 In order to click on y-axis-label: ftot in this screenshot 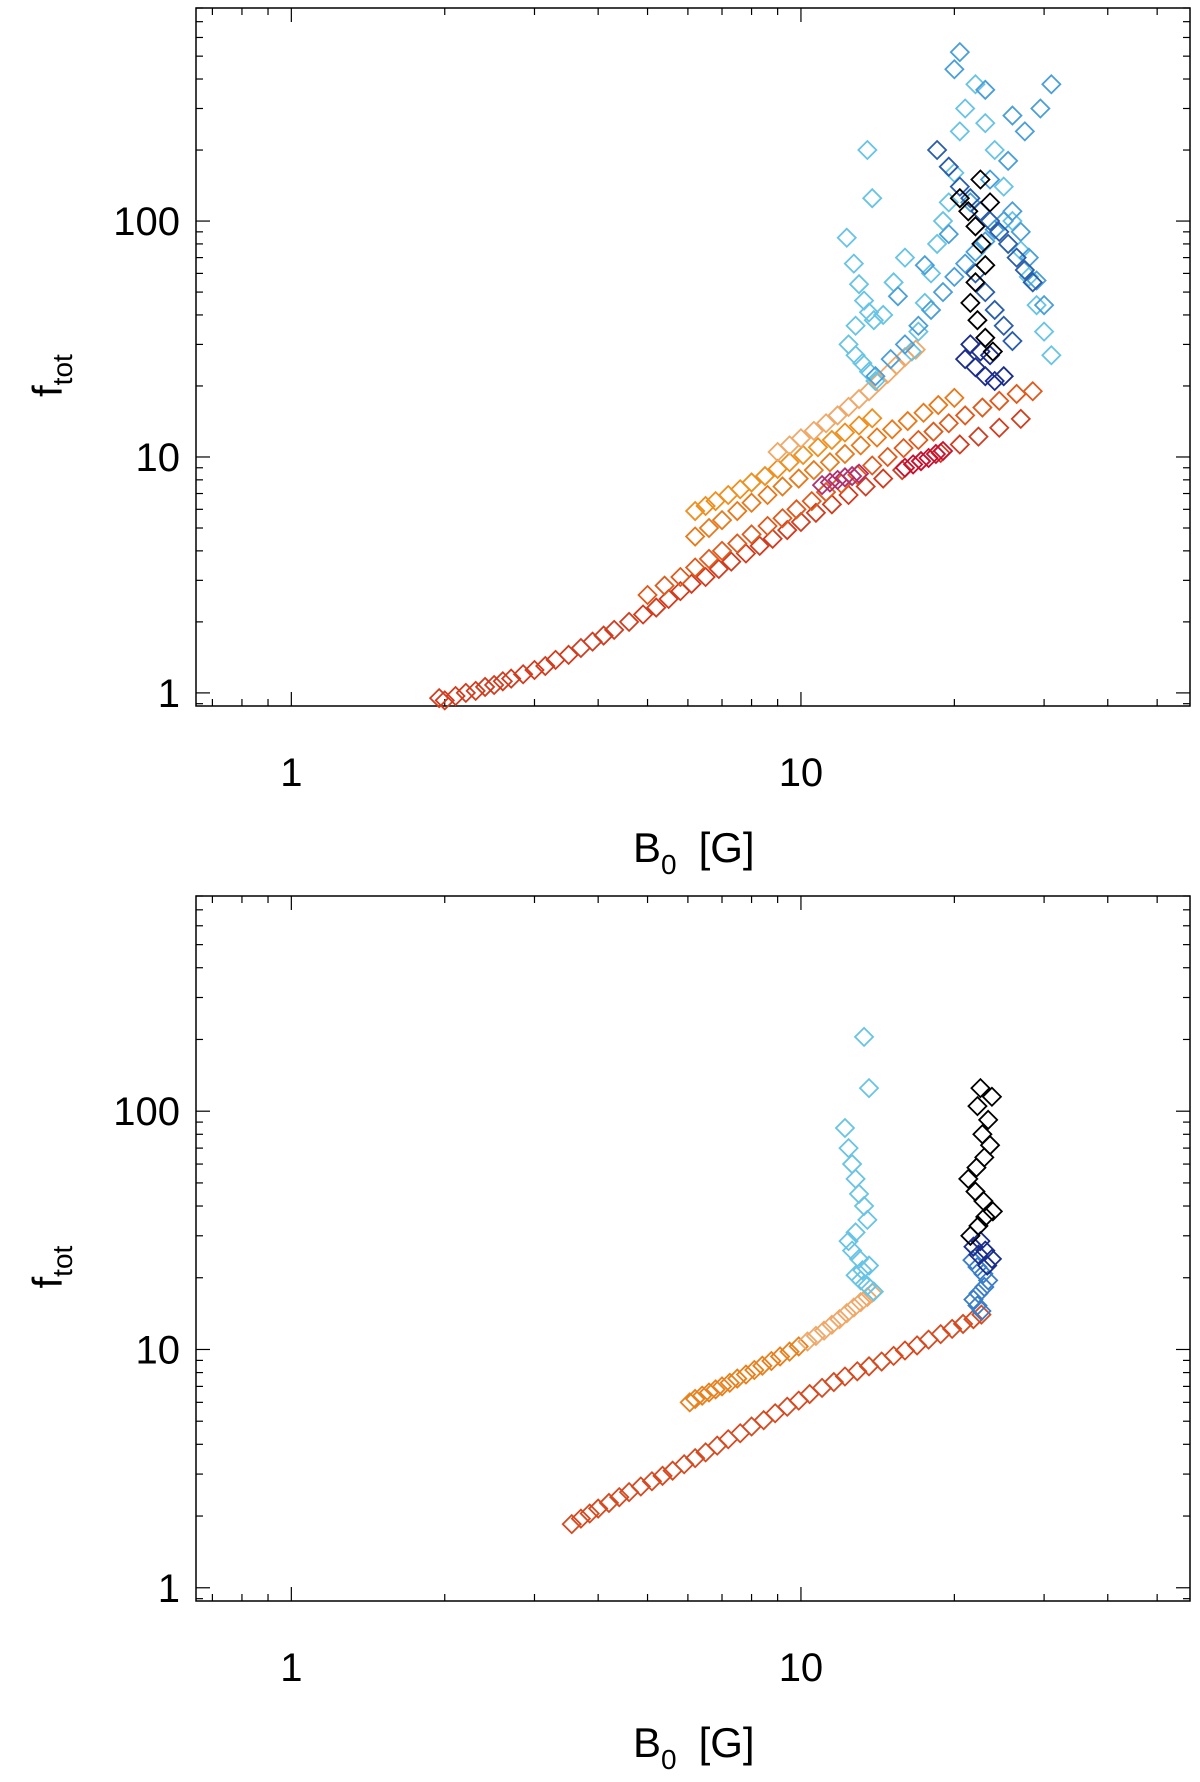, I will do `click(51, 375)`.